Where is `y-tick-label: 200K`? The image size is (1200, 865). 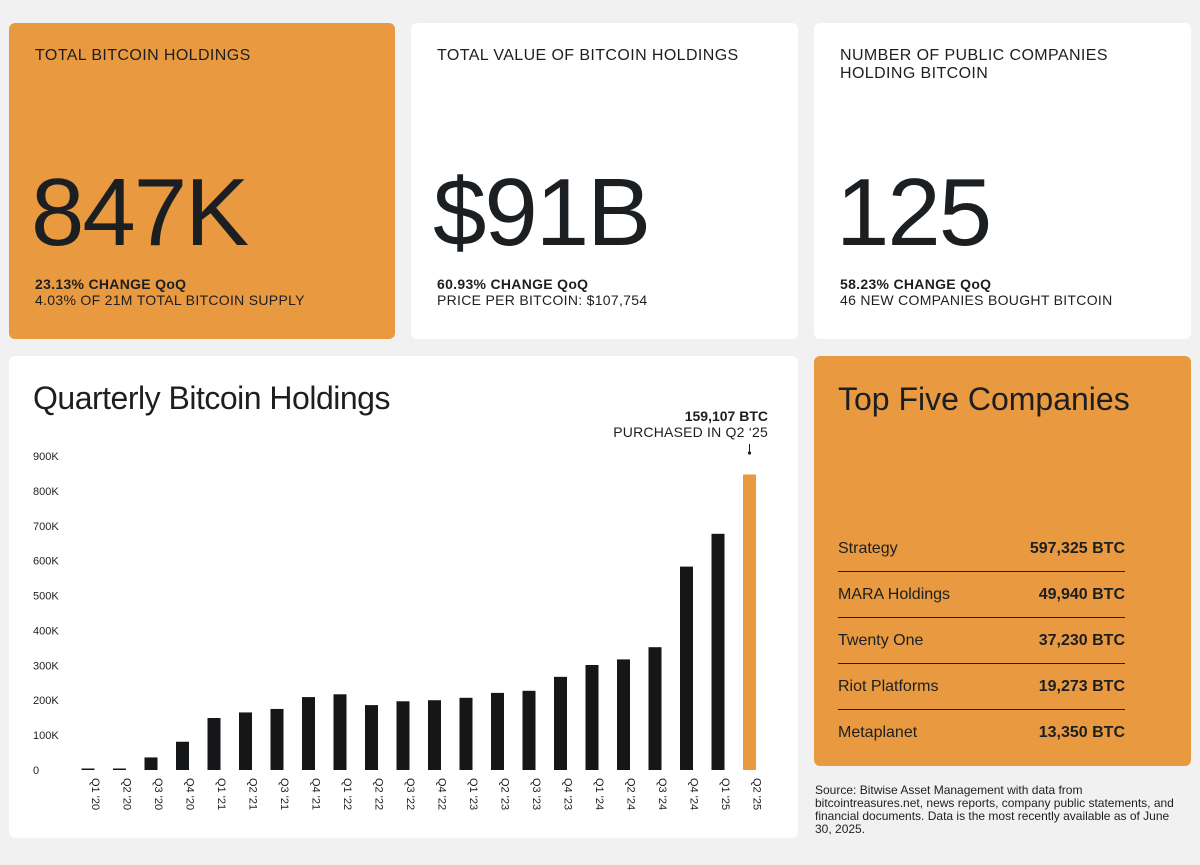
y-tick-label: 200K is located at coordinates (46, 701).